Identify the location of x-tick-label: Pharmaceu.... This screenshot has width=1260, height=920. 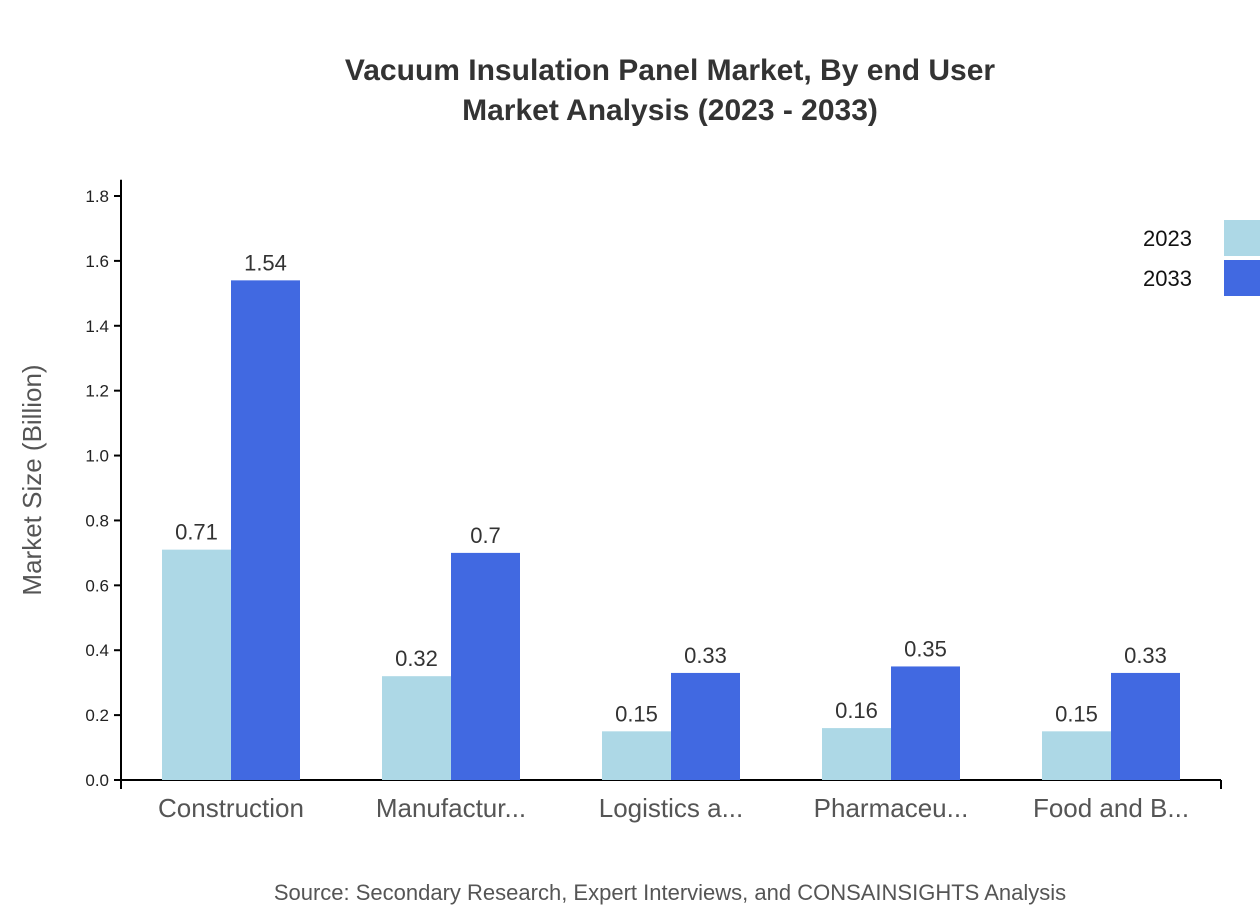
(891, 808).